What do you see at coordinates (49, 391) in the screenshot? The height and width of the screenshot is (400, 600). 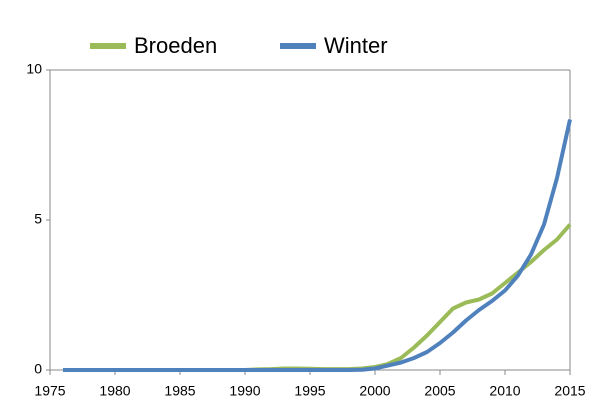 I see `x-tick-label: 1975` at bounding box center [49, 391].